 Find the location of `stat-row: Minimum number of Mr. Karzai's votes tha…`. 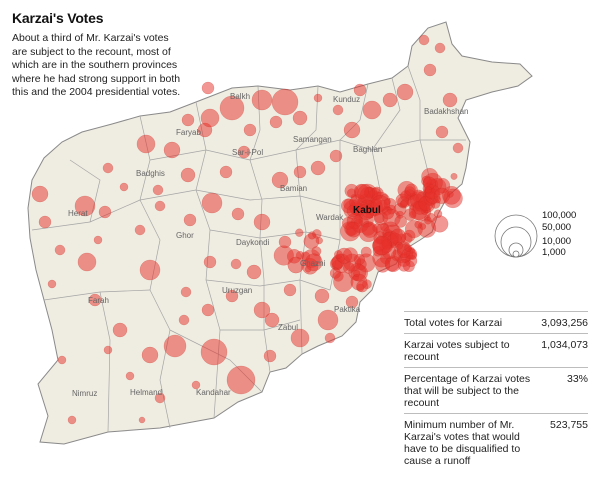

stat-row: Minimum number of Mr. Karzai's votes tha… is located at coordinates (496, 442).